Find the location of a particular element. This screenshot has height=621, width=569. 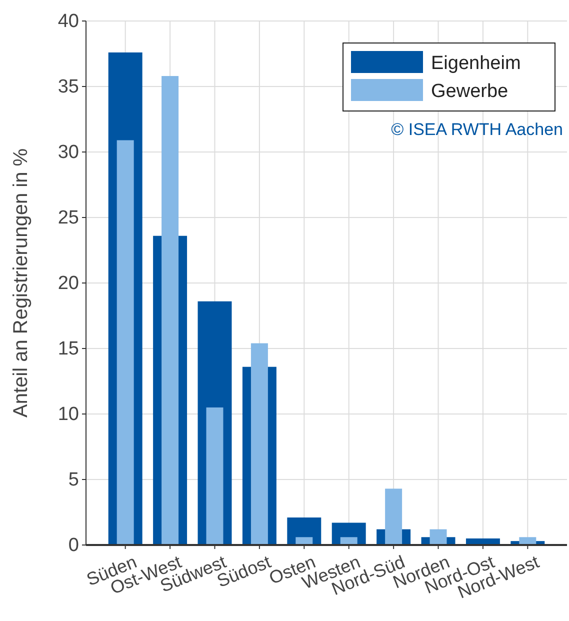

y-tick-label: 0 is located at coordinates (73, 545).